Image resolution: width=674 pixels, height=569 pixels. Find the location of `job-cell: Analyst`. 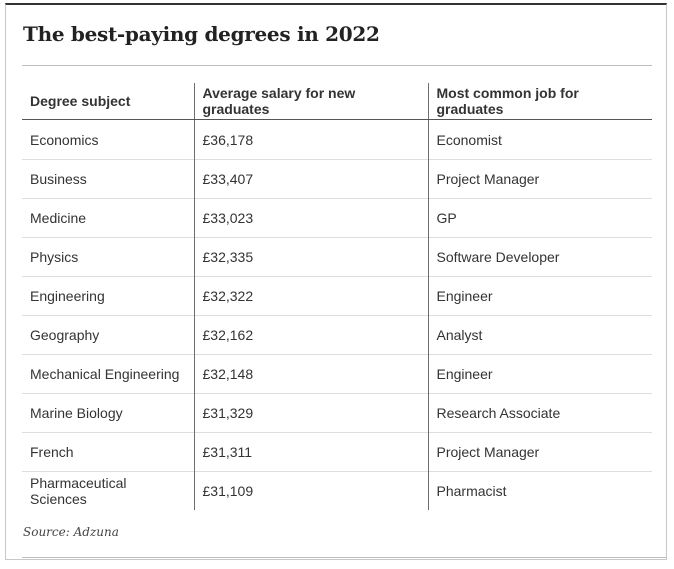

job-cell: Analyst is located at coordinates (539, 335).